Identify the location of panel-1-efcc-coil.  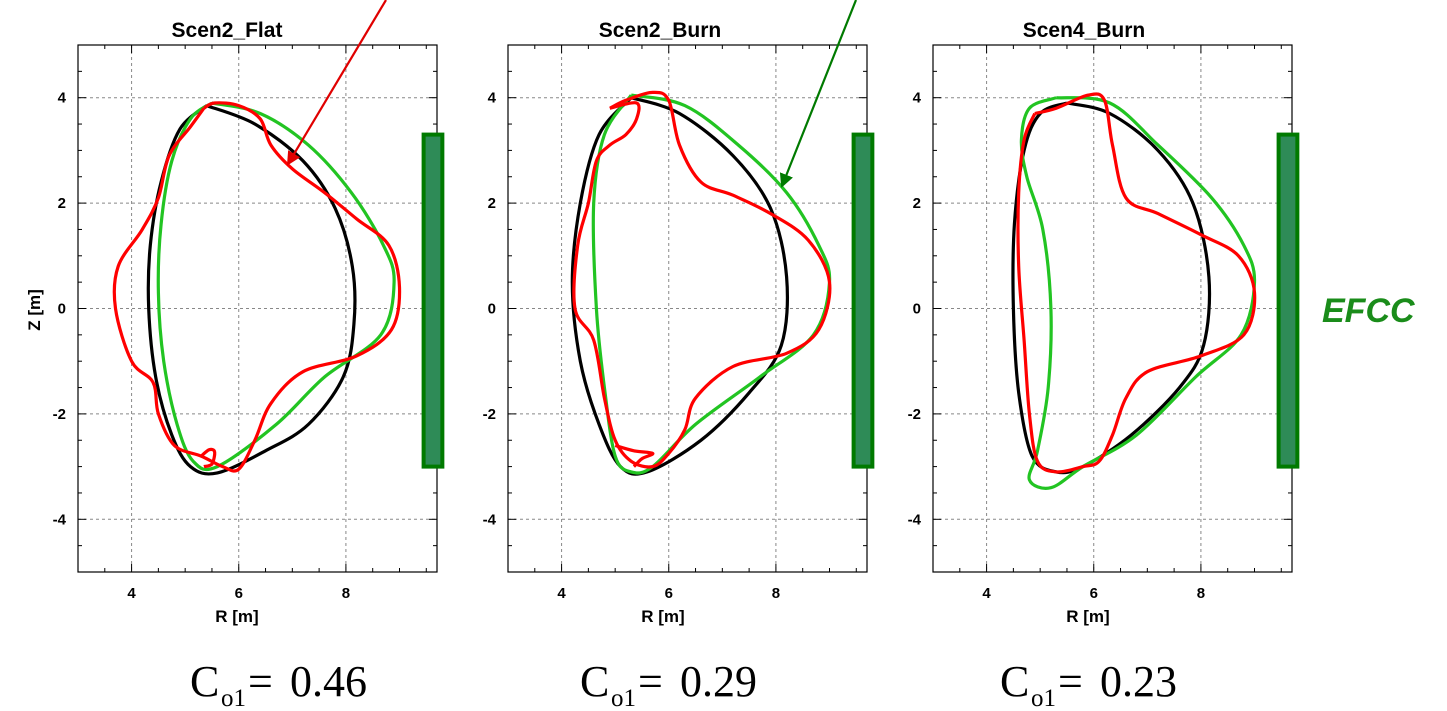
(433, 300).